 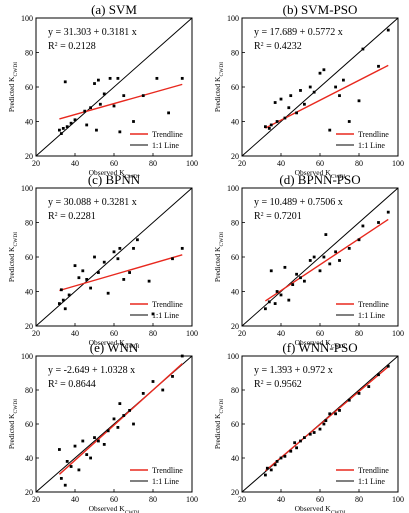 I want to click on panel-title: (c) BPNN, so click(x=114, y=179).